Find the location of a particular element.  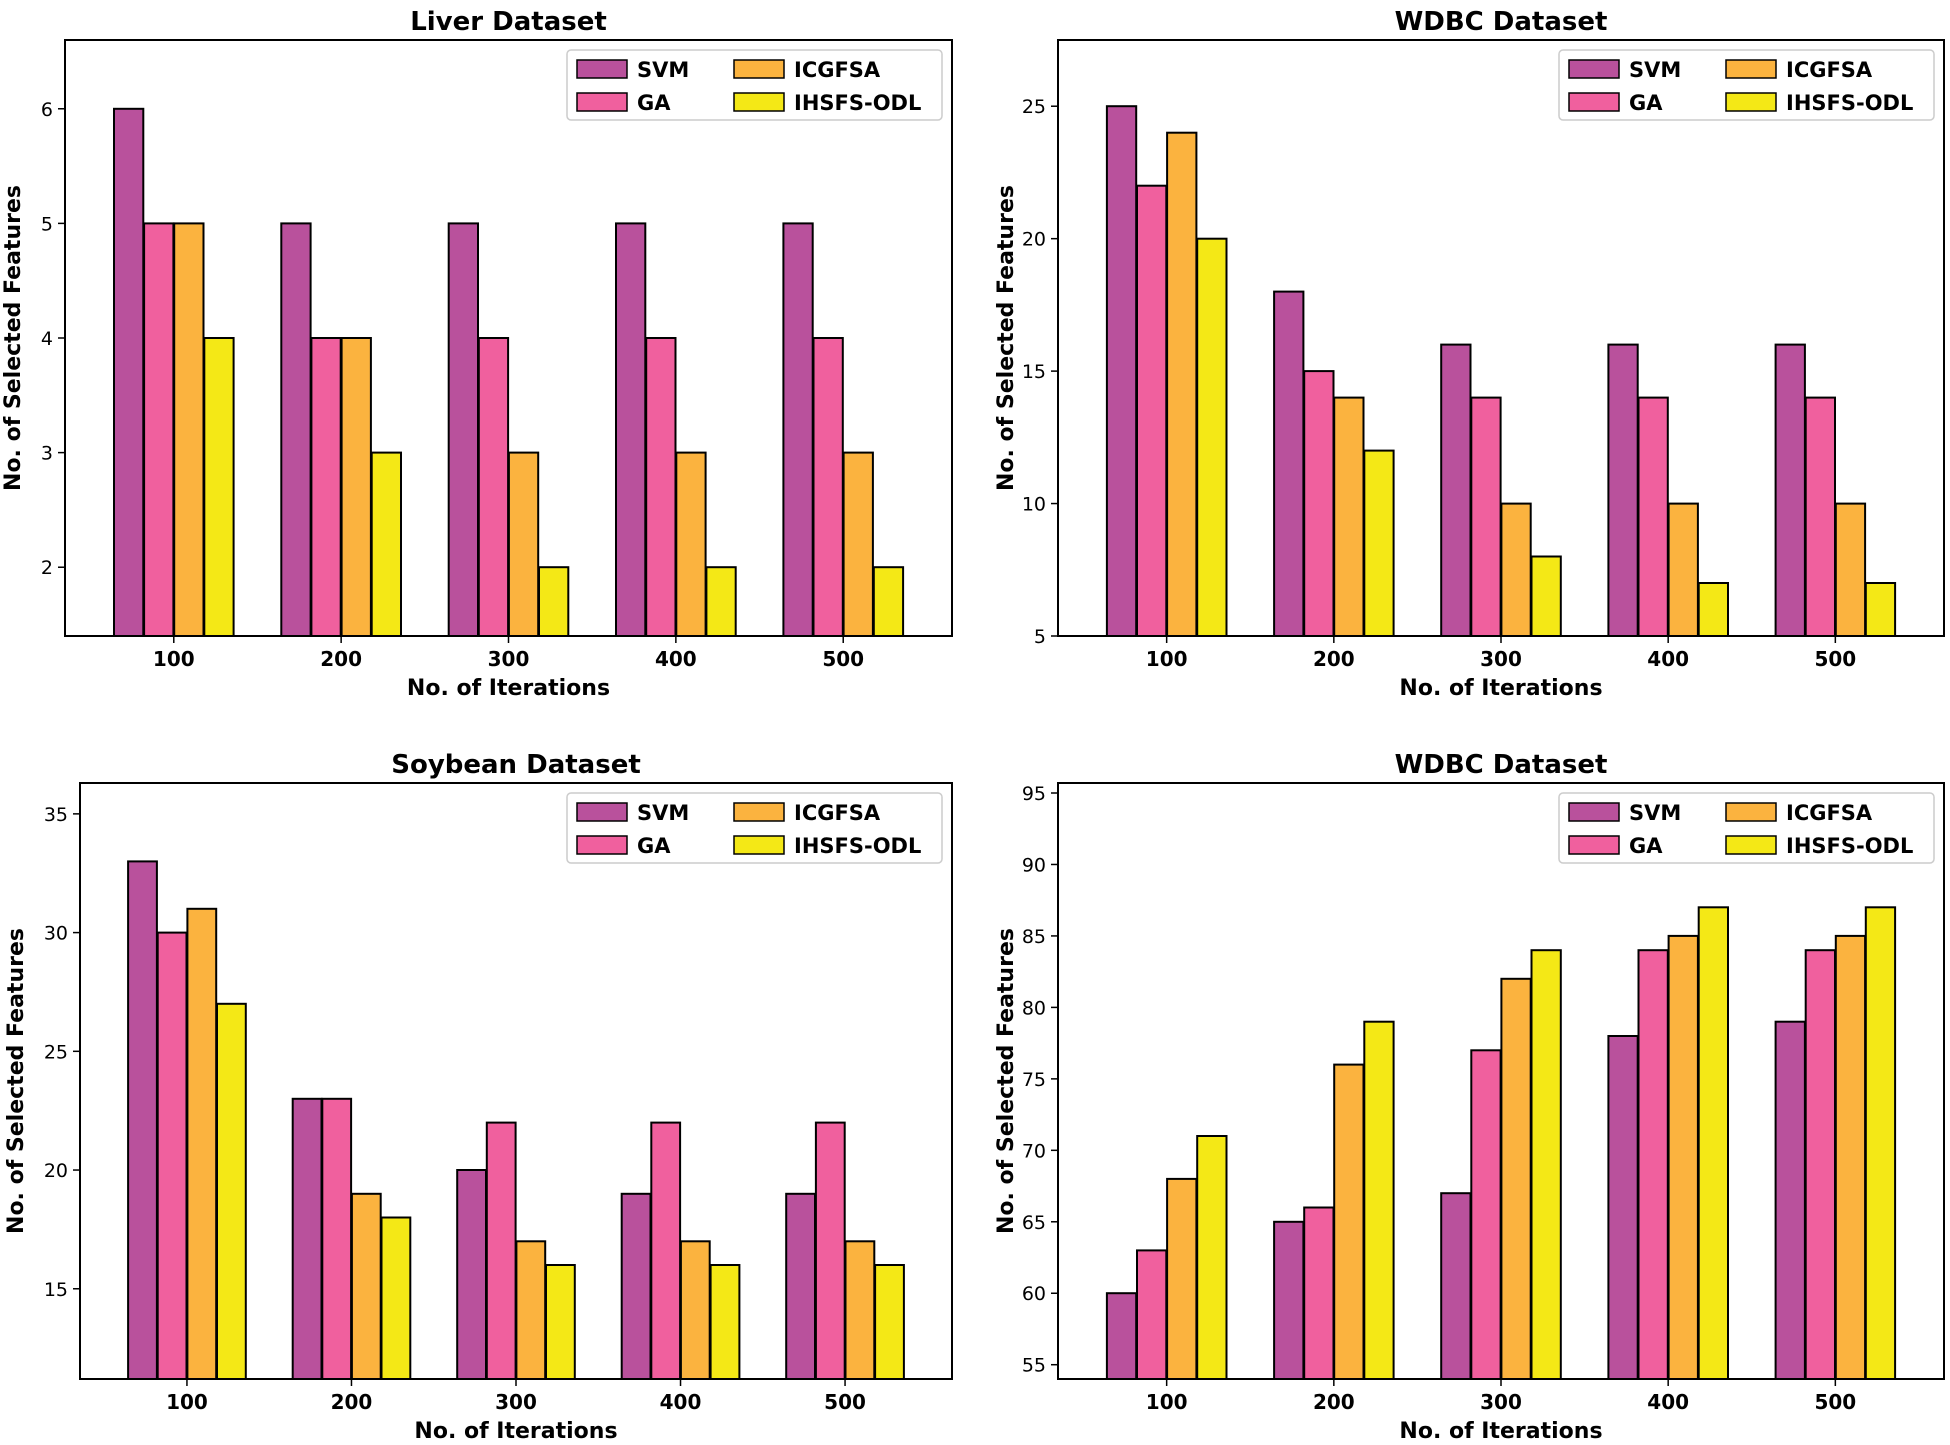

y-tick-label: 75 is located at coordinates (1034, 1080).